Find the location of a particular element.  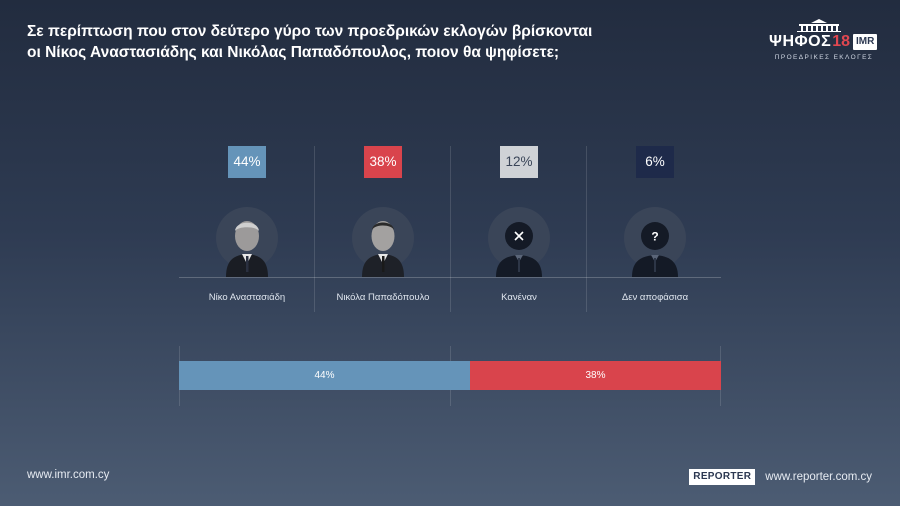

stacked-comparison-bar: 44% 38% is located at coordinates (450, 376).